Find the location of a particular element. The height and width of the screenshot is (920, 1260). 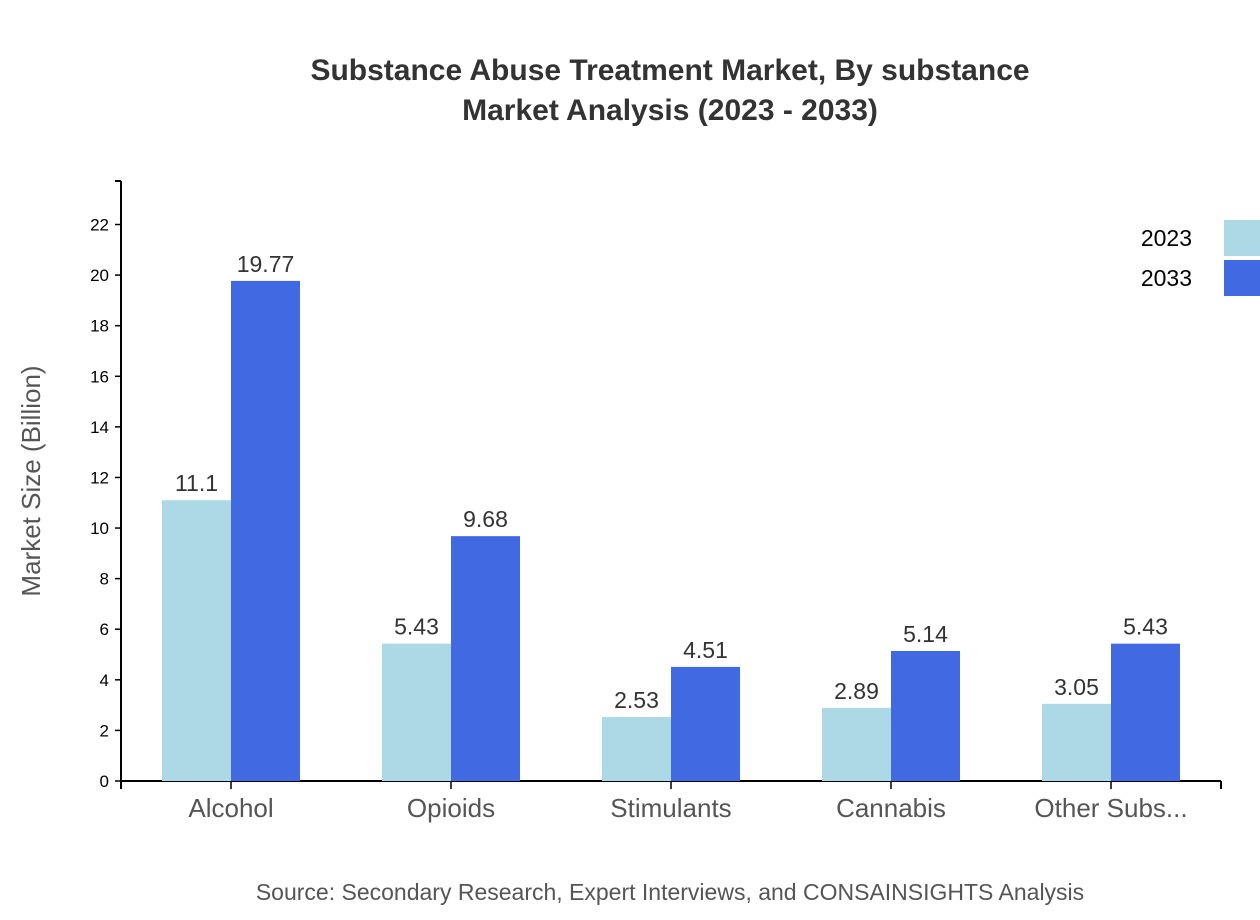

legend: 2023 2033 is located at coordinates (1200, 258).